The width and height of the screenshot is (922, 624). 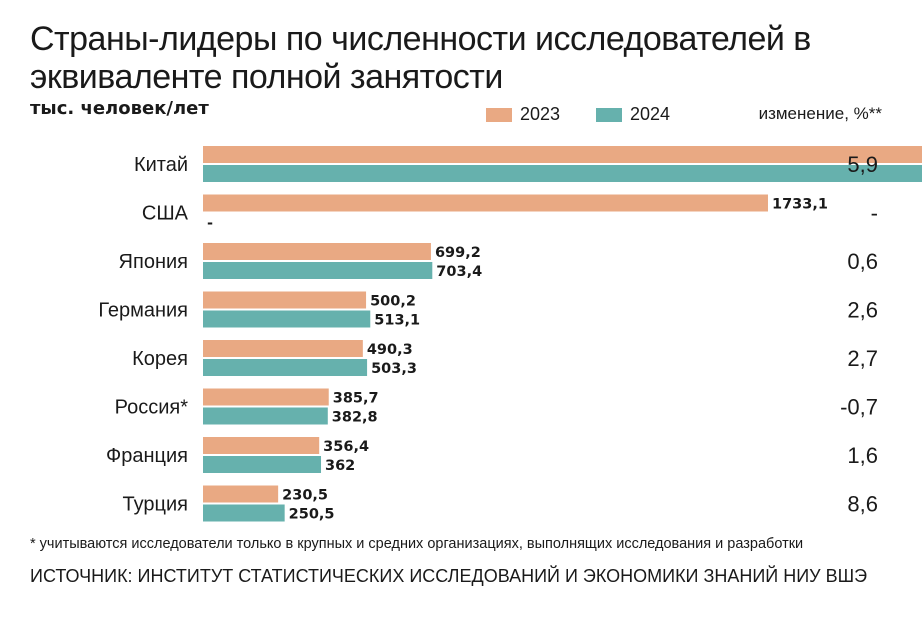 What do you see at coordinates (153, 262) in the screenshot?
I see `category-label-row-2: Япония` at bounding box center [153, 262].